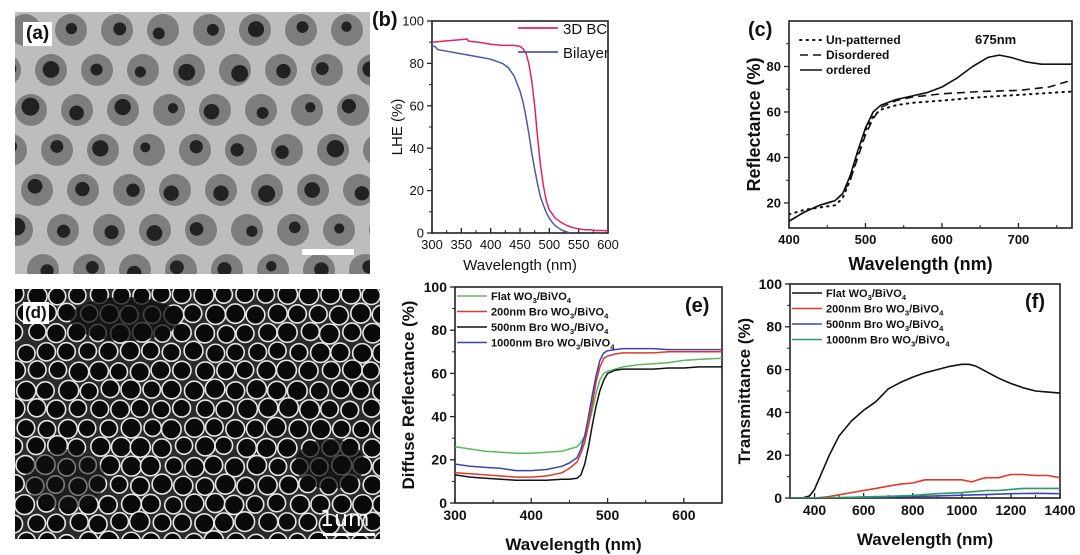 The width and height of the screenshot is (1080, 555). I want to click on sem-a-pore, so click(369, 230).